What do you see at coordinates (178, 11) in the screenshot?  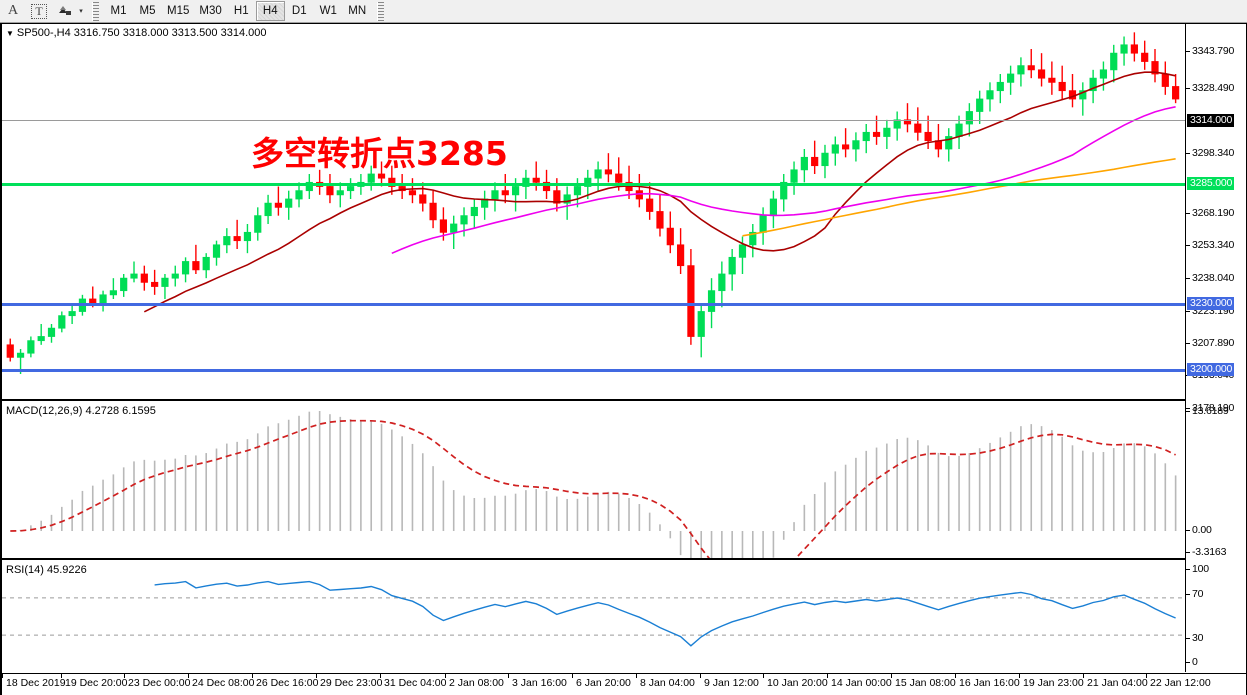 I see `timeframe-m15: M15` at bounding box center [178, 11].